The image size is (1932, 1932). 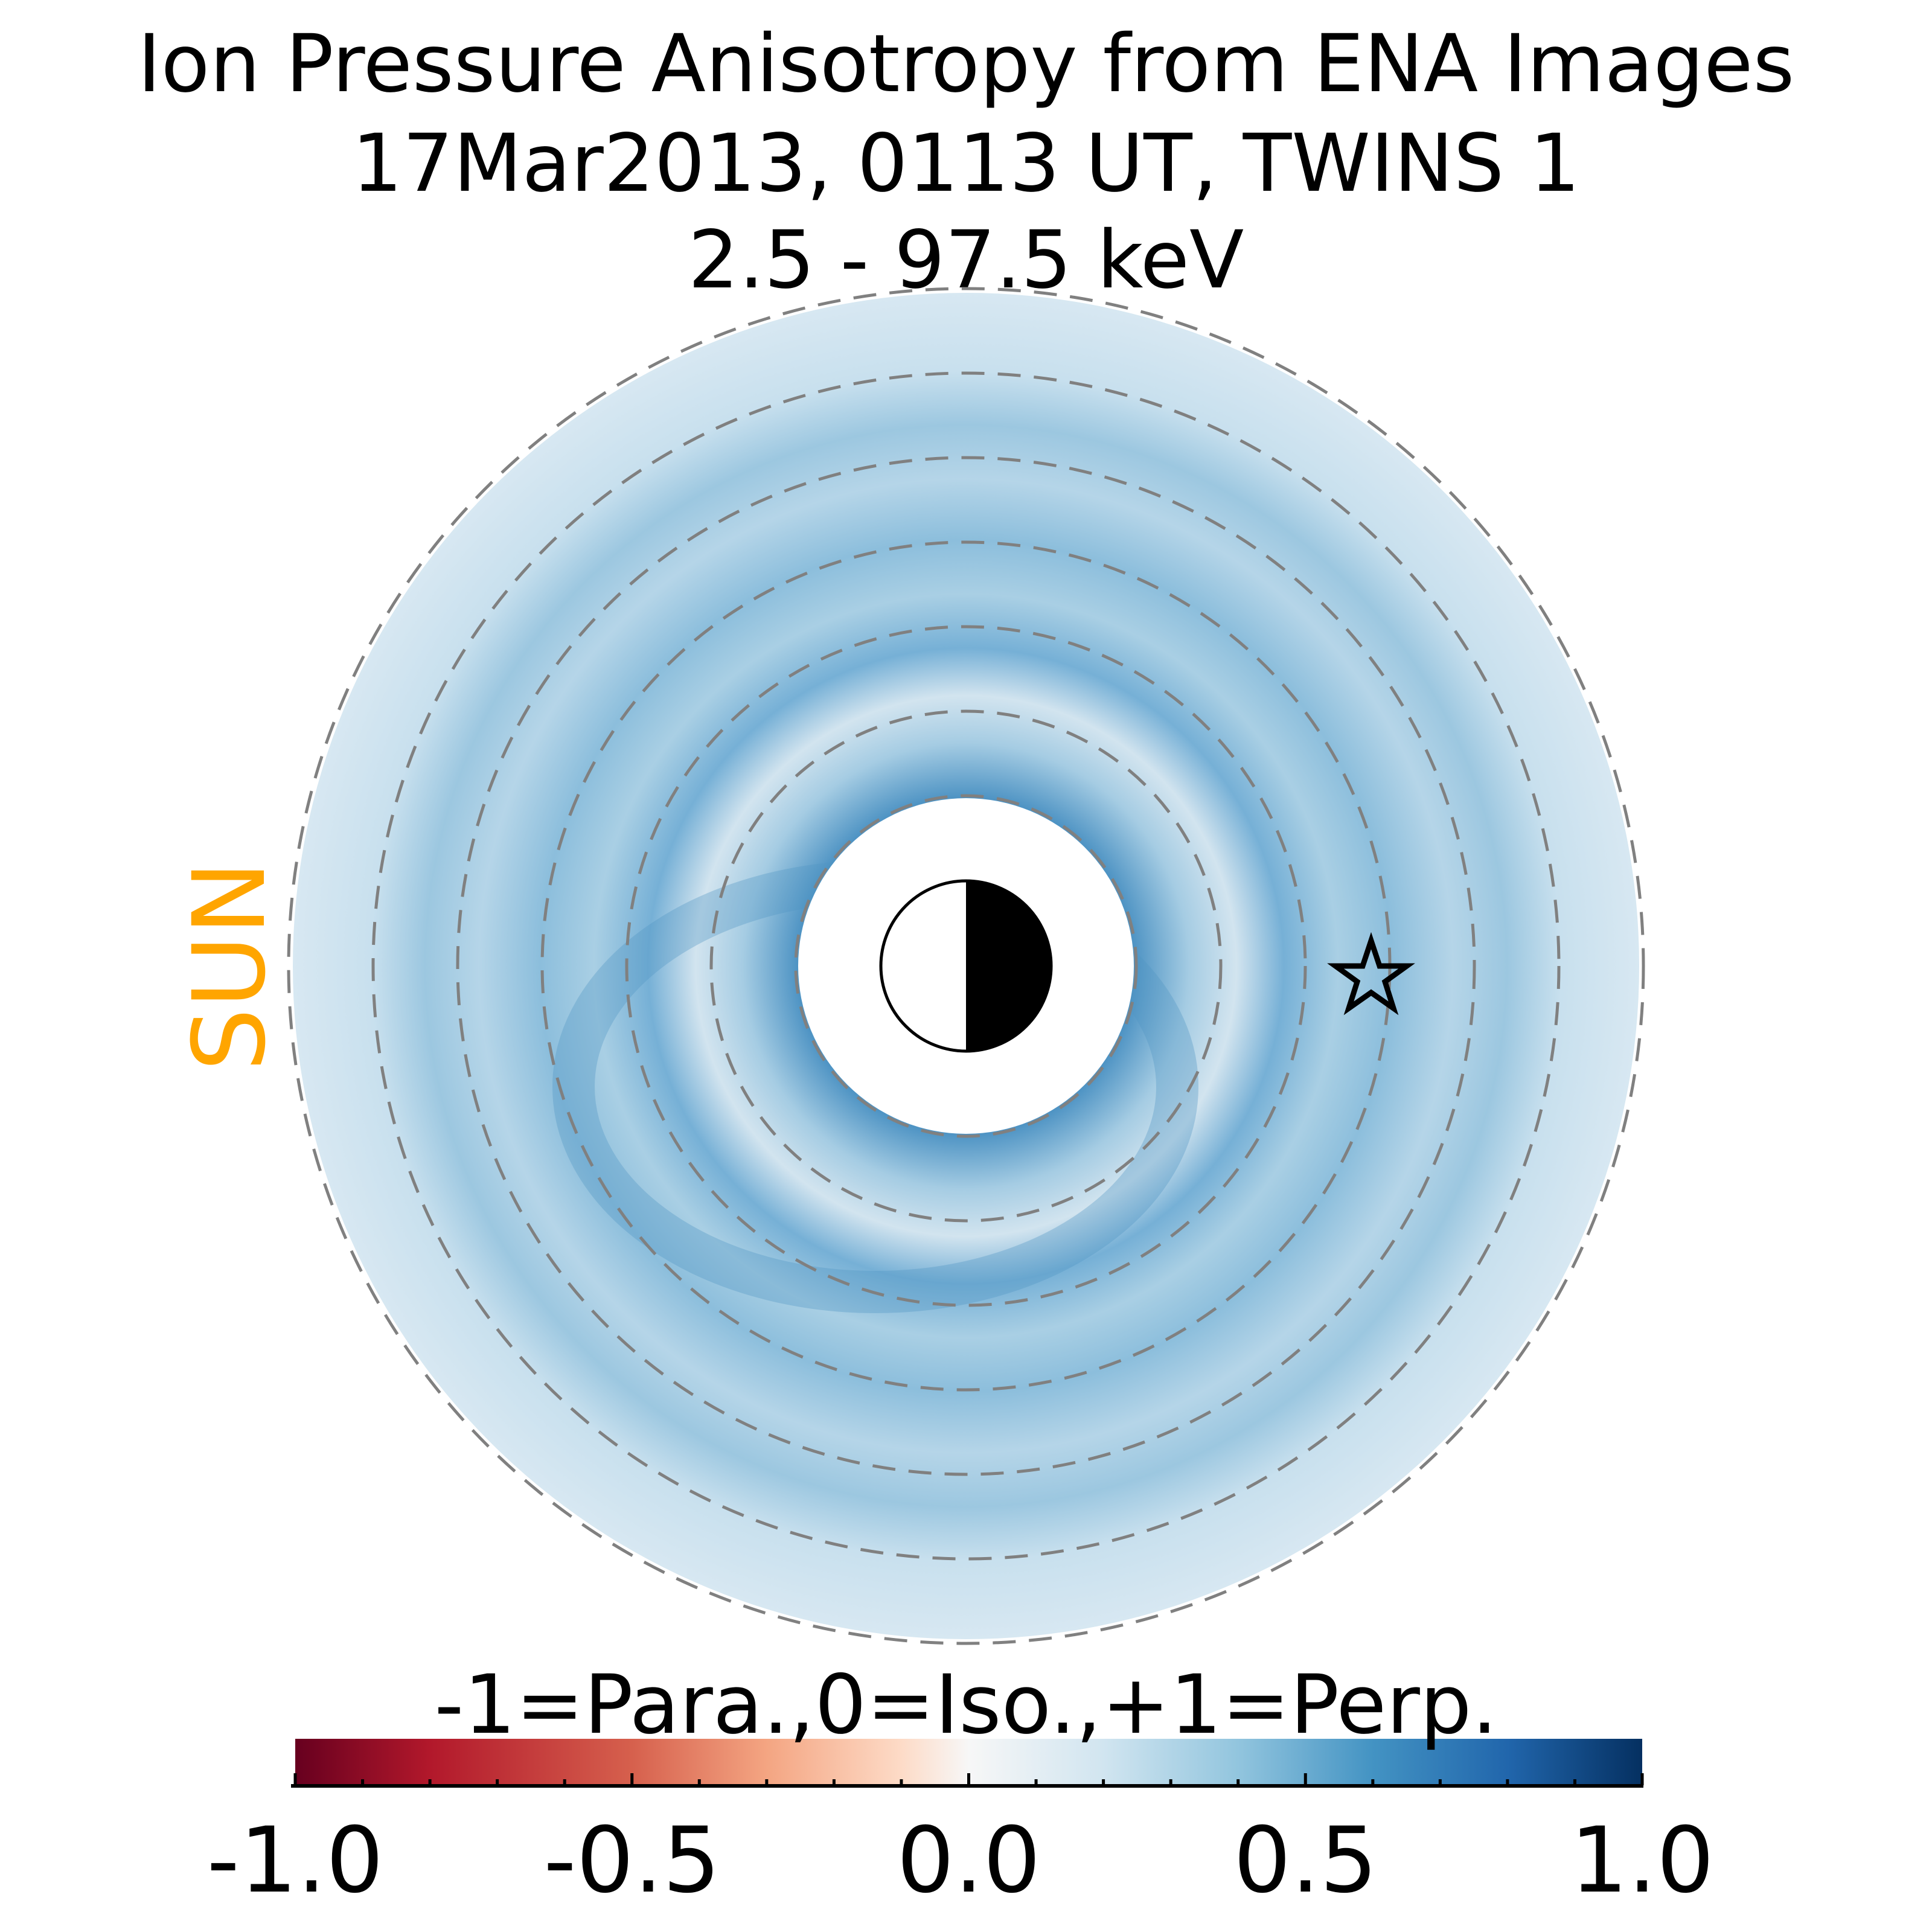 I want to click on spacecraft-star-icon, so click(x=1371, y=974).